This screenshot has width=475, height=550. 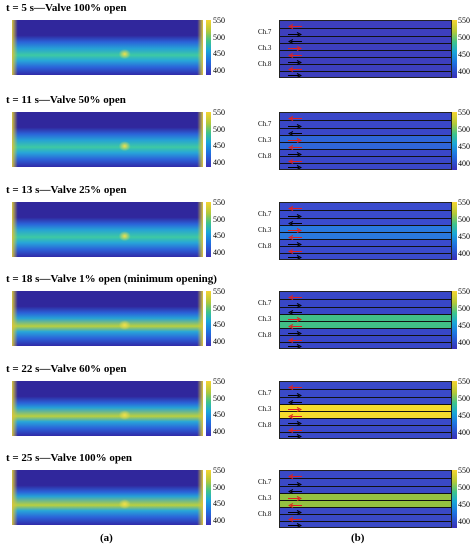 I want to click on caption-a: (a), so click(x=106, y=538).